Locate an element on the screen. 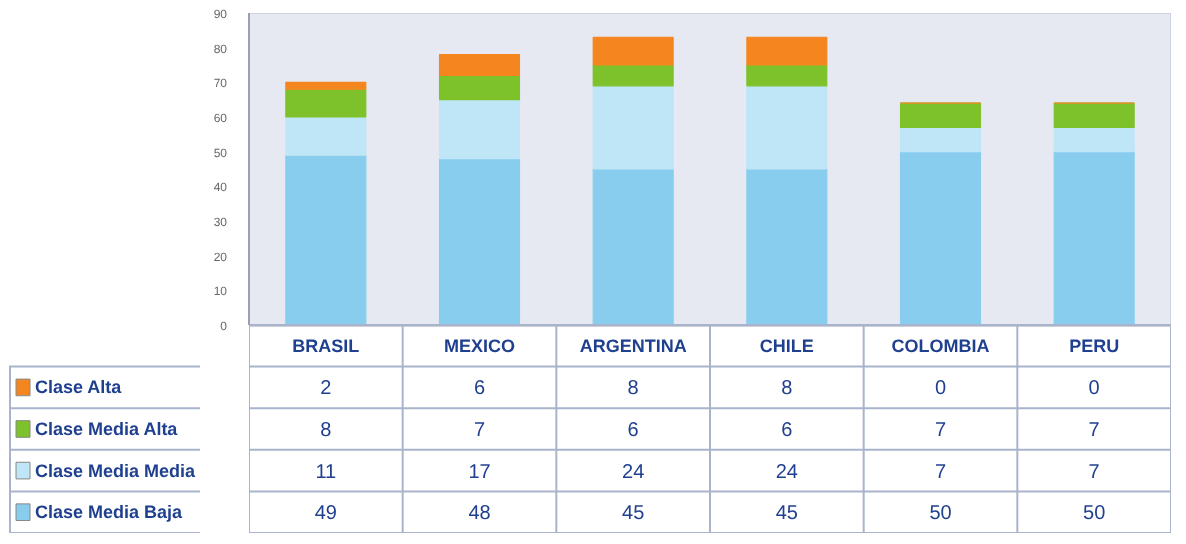 This screenshot has height=544, width=1186. x-tick-label: COLOMBIA is located at coordinates (941, 345).